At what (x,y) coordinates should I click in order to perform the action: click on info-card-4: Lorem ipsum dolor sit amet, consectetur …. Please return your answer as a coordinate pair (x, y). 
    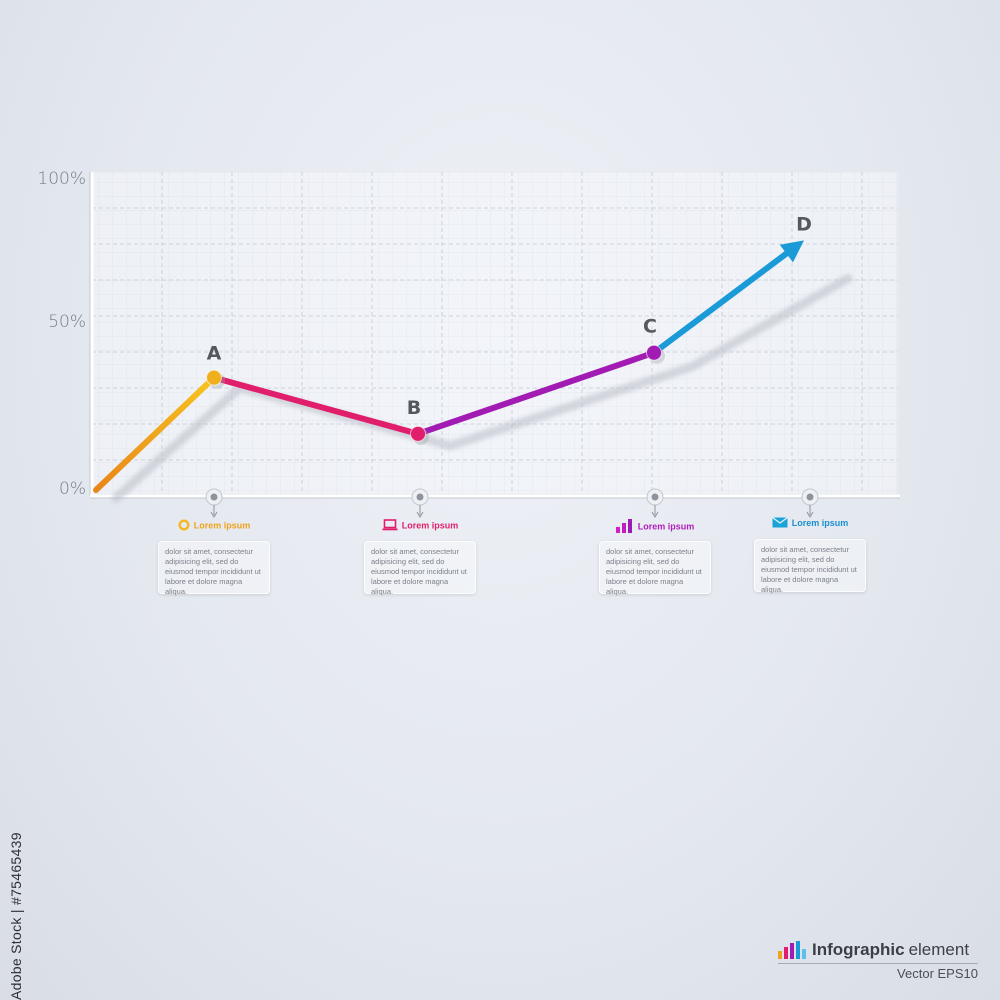
    Looking at the image, I should click on (810, 555).